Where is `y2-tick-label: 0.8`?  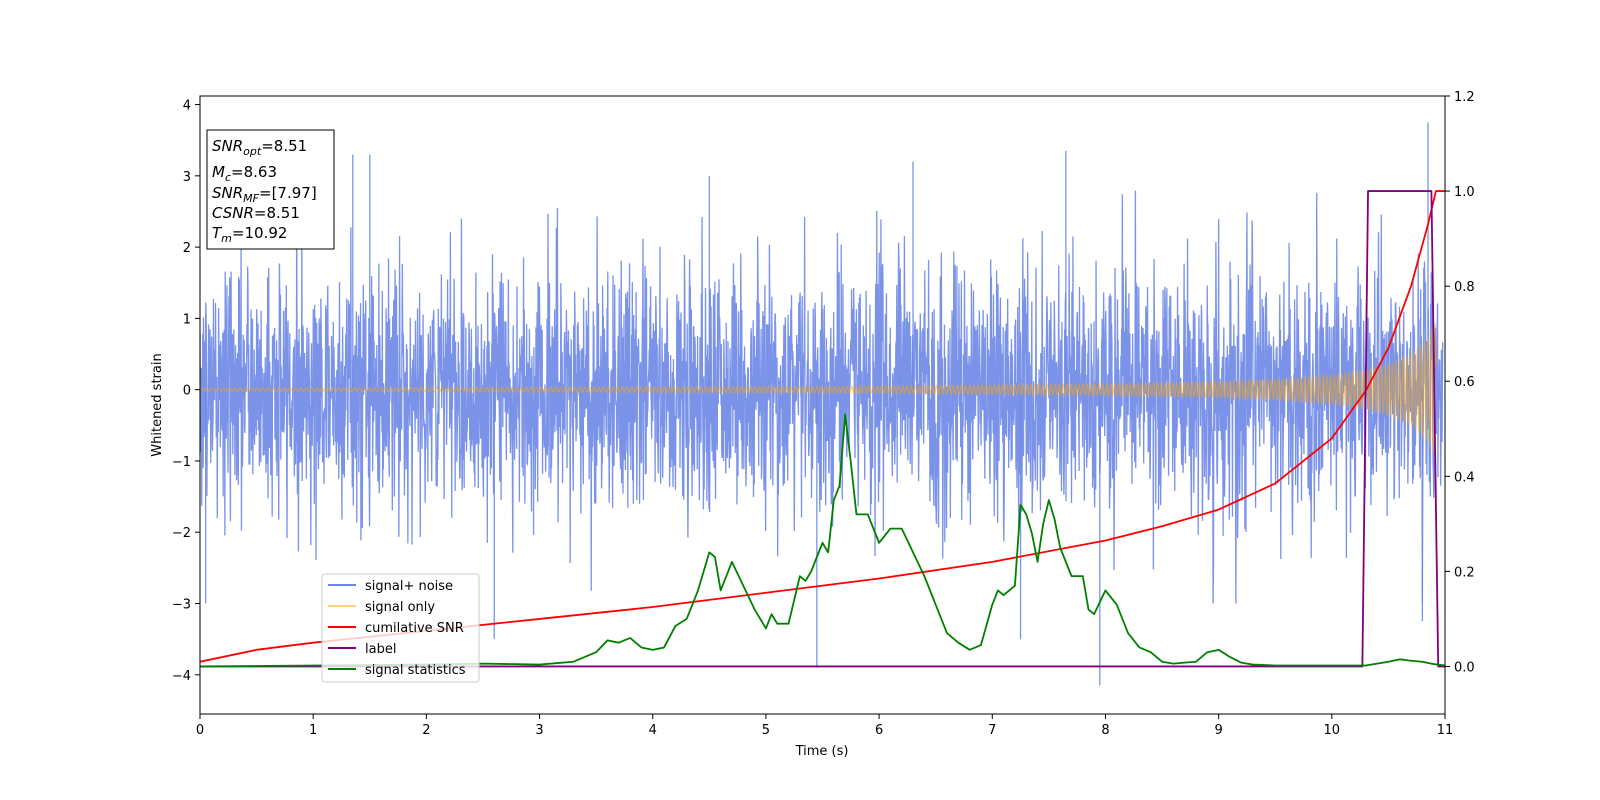 y2-tick-label: 0.8 is located at coordinates (1464, 287).